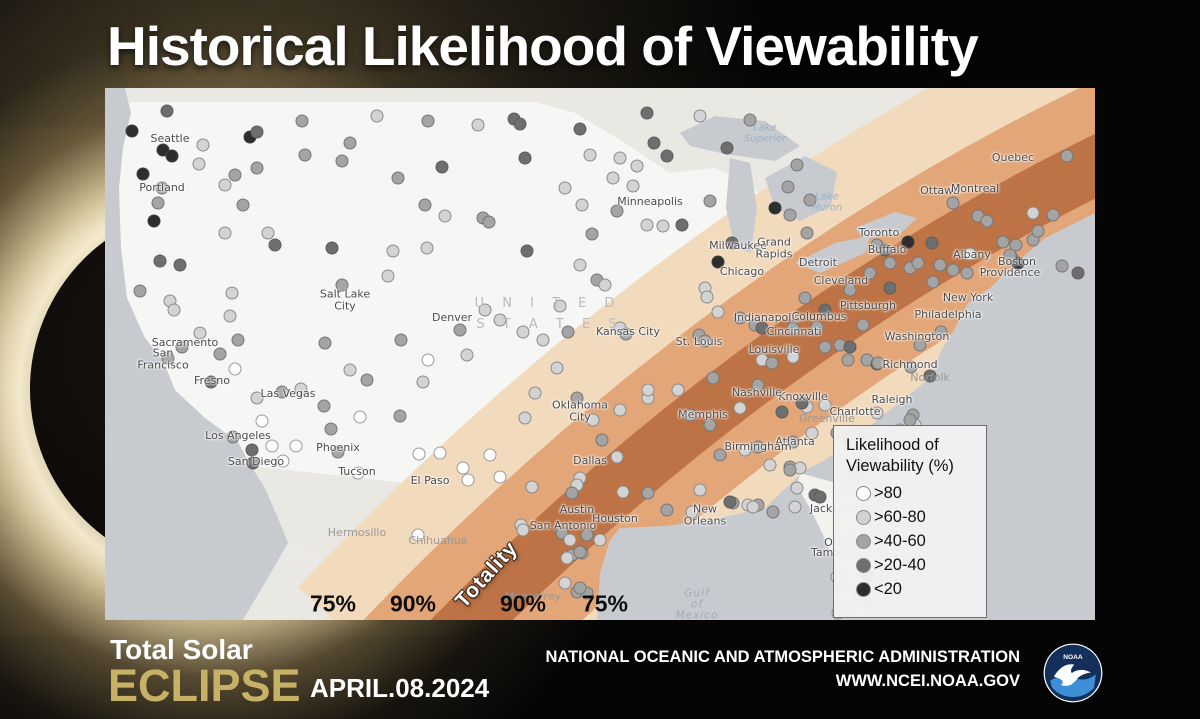 The height and width of the screenshot is (719, 1200). Describe the element at coordinates (741, 205) in the screenshot. I see `lake-michigan` at that location.